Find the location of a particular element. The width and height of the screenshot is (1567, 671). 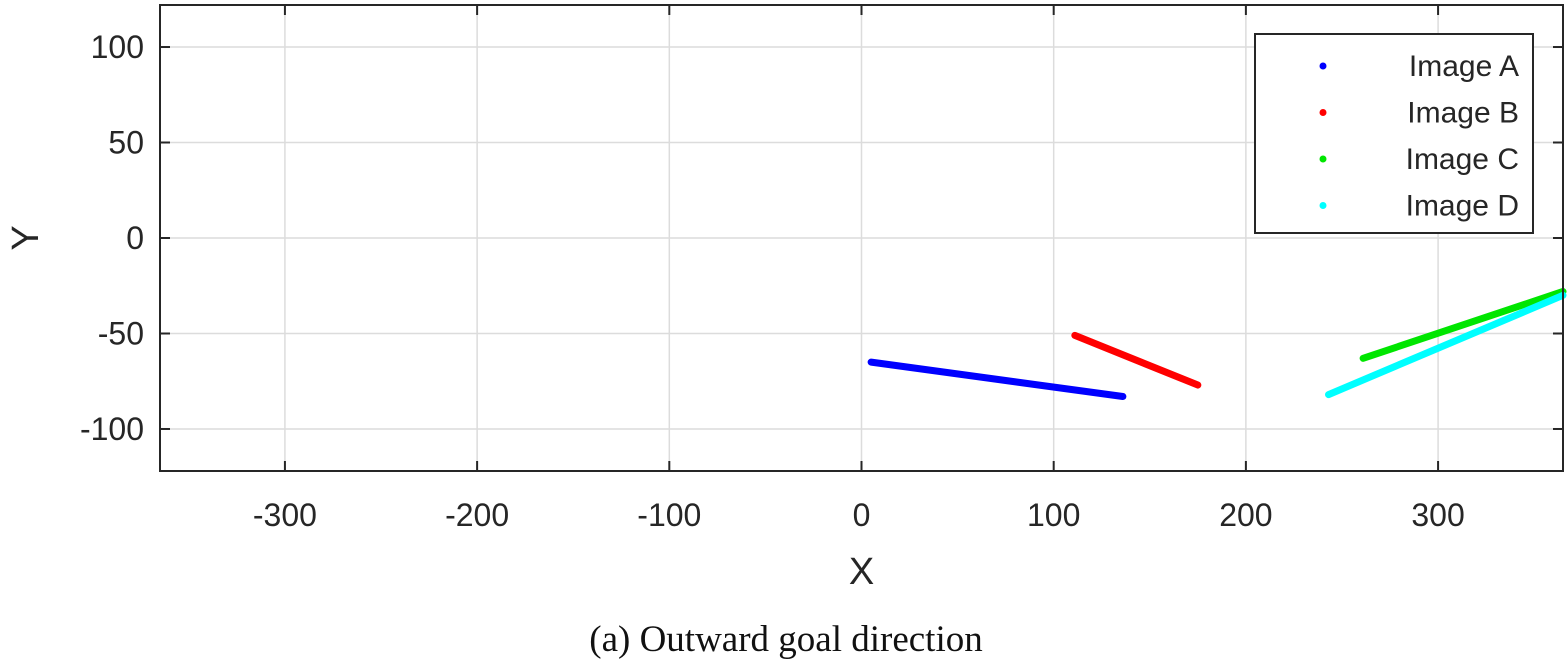

legend-label: Image A is located at coordinates (1464, 66).